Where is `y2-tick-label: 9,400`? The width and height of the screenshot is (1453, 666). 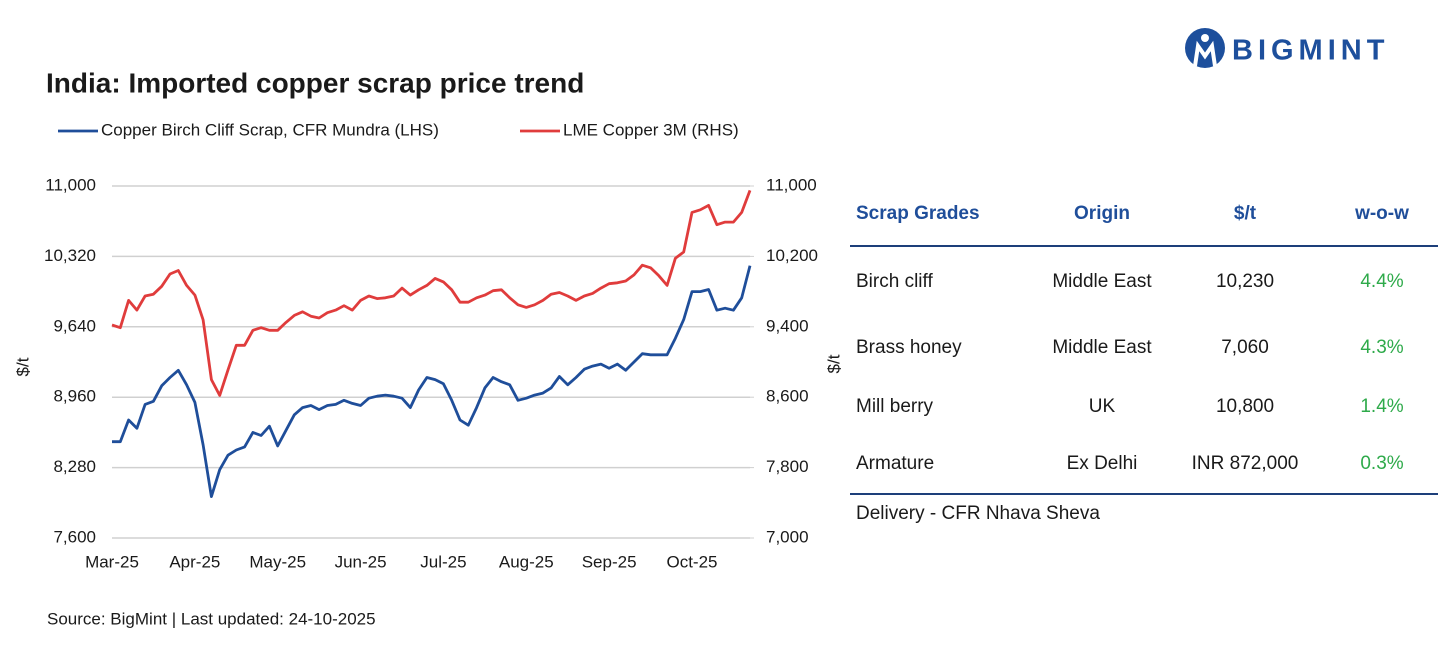
y2-tick-label: 9,400 is located at coordinates (787, 325).